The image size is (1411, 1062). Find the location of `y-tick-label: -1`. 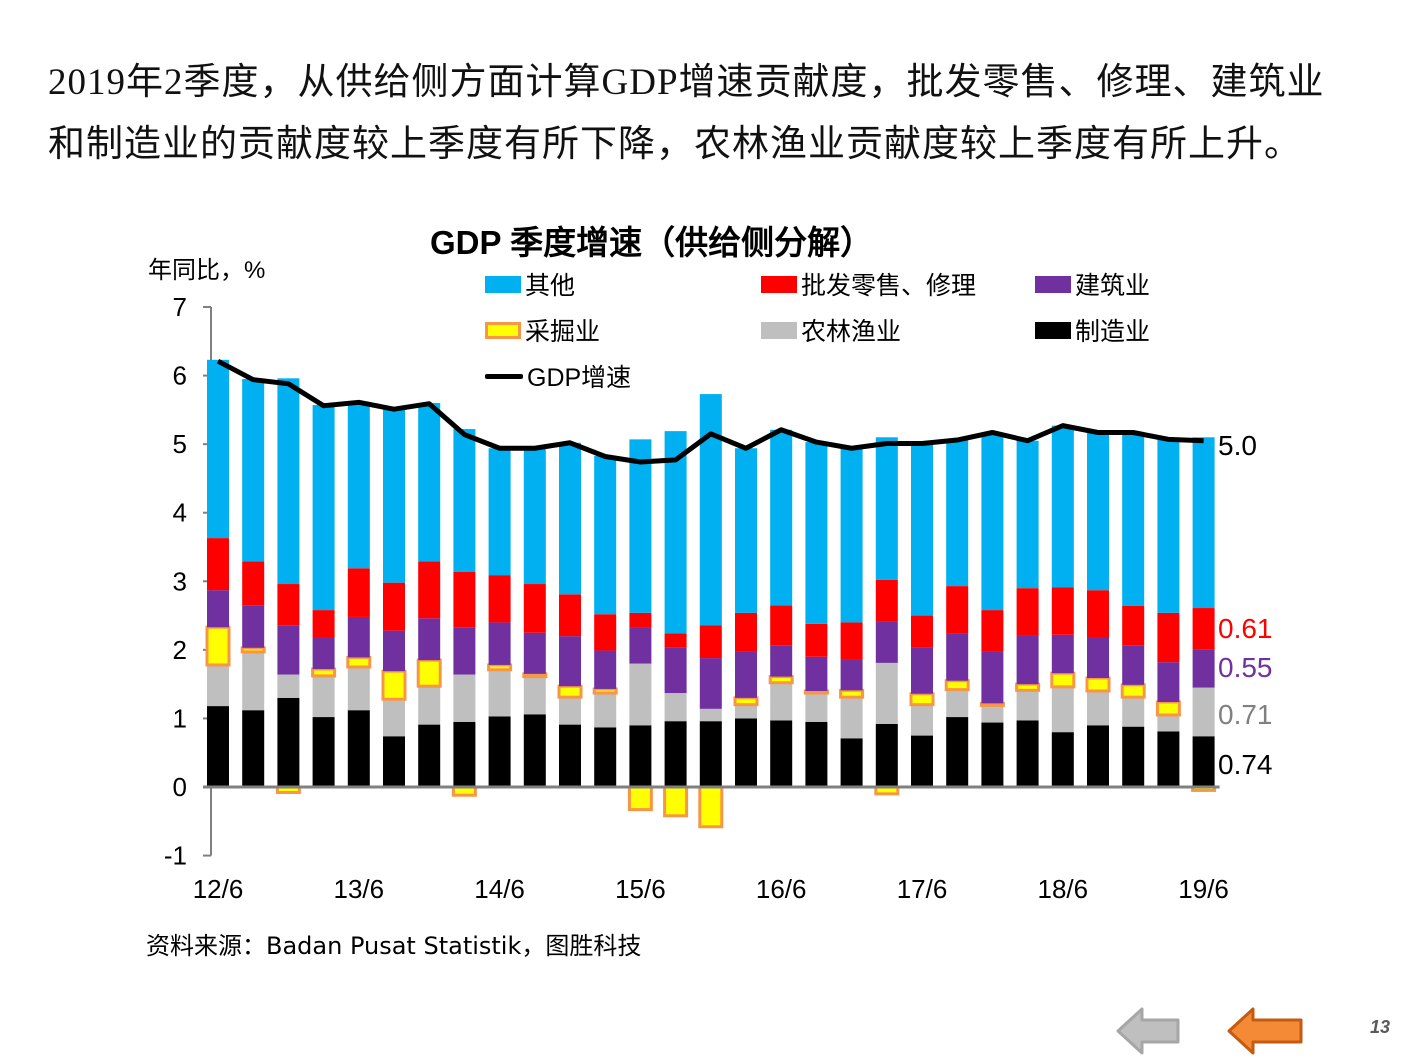

y-tick-label: -1 is located at coordinates (175, 856).